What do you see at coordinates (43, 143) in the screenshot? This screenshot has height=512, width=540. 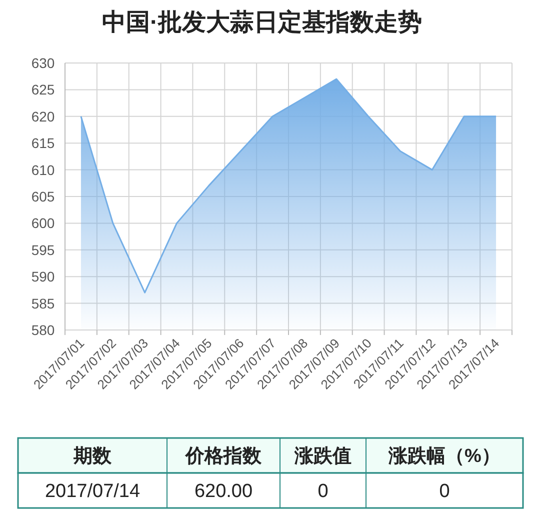 I see `y-tick-label: 615` at bounding box center [43, 143].